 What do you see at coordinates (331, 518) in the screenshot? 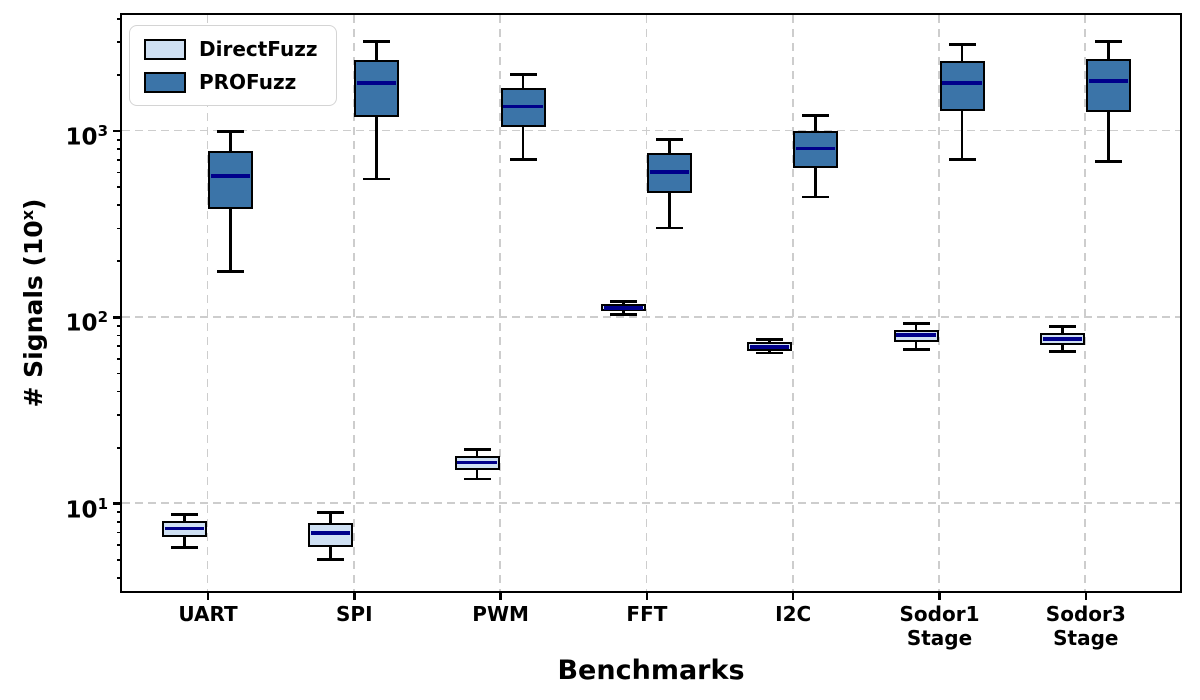
I see `whisker-upper-directfuzz-spi` at bounding box center [331, 518].